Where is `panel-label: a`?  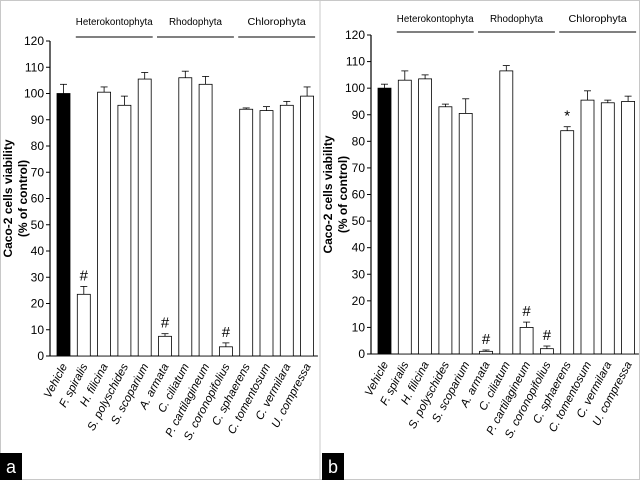 panel-label: a is located at coordinates (11, 467).